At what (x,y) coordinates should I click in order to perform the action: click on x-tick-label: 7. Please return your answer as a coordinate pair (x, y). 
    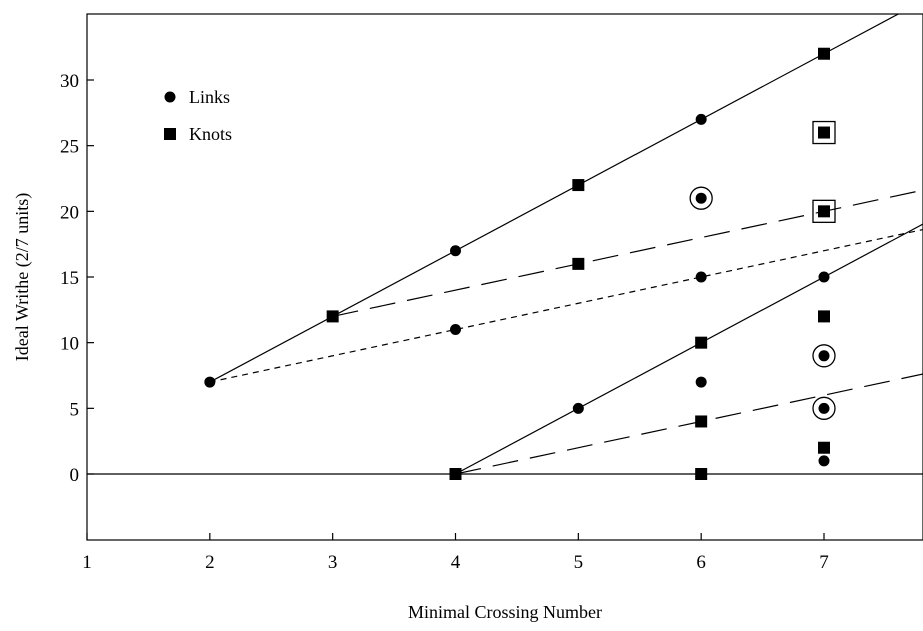
    Looking at the image, I should click on (824, 562).